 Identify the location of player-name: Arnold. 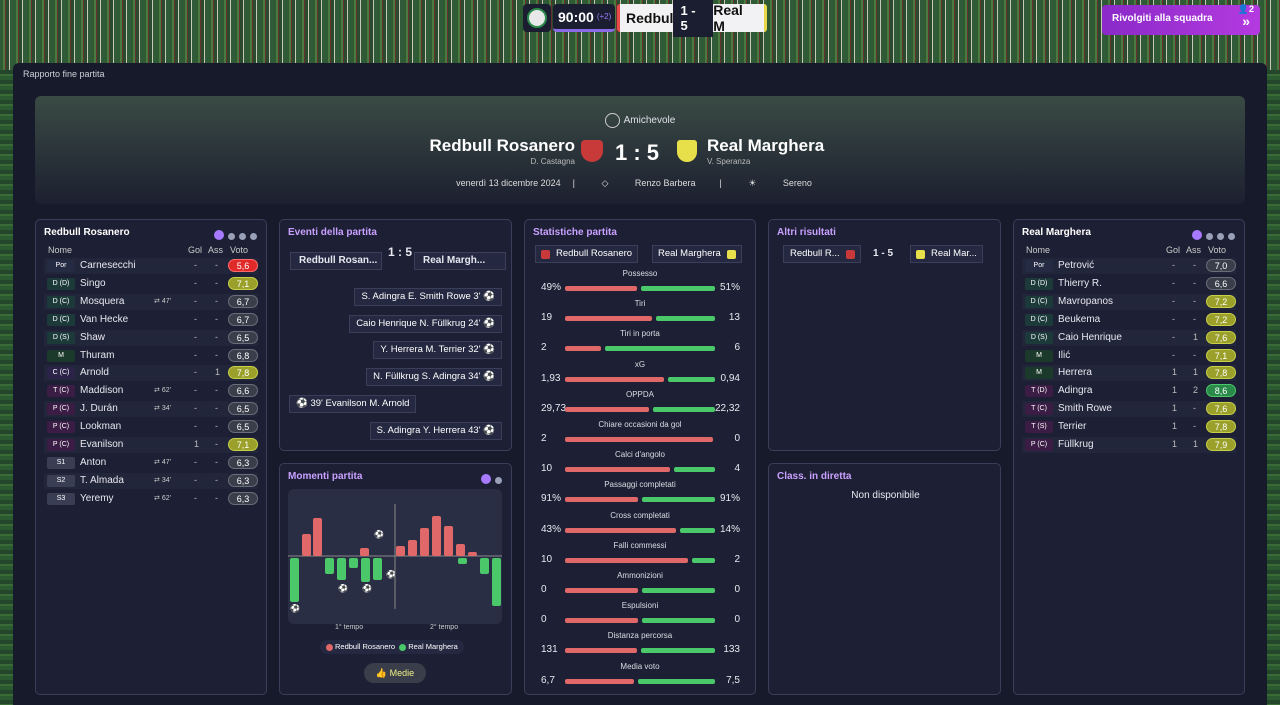
(94, 373).